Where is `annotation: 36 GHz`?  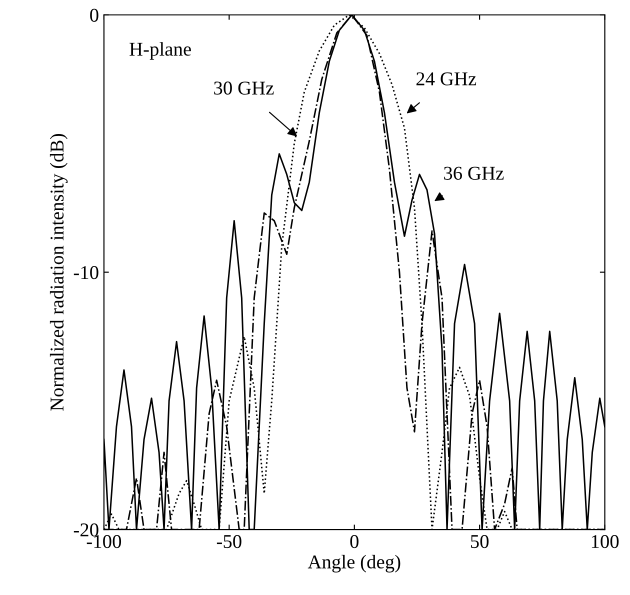 annotation: 36 GHz is located at coordinates (474, 173).